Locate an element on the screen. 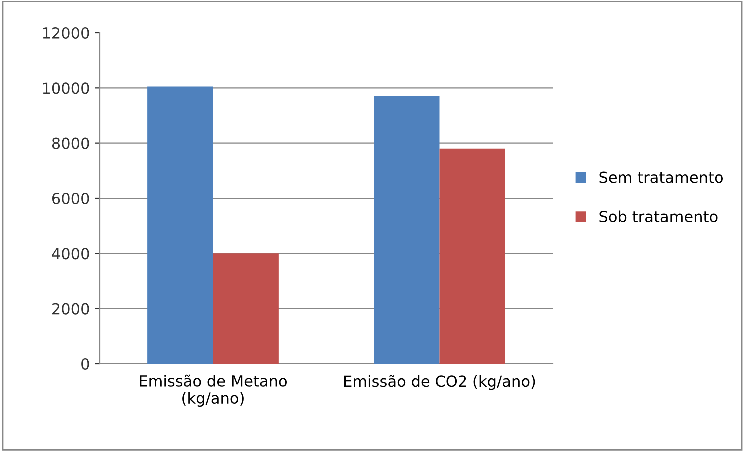  y-tick-label: 8000 is located at coordinates (71, 144).